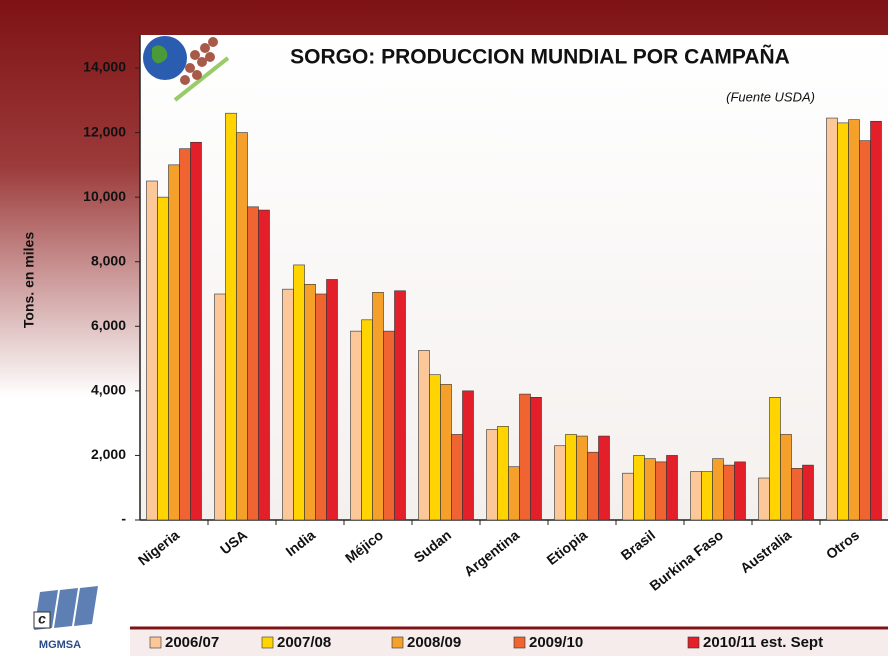 Image resolution: width=888 pixels, height=667 pixels. Describe the element at coordinates (65, 608) in the screenshot. I see `logo: c` at that location.